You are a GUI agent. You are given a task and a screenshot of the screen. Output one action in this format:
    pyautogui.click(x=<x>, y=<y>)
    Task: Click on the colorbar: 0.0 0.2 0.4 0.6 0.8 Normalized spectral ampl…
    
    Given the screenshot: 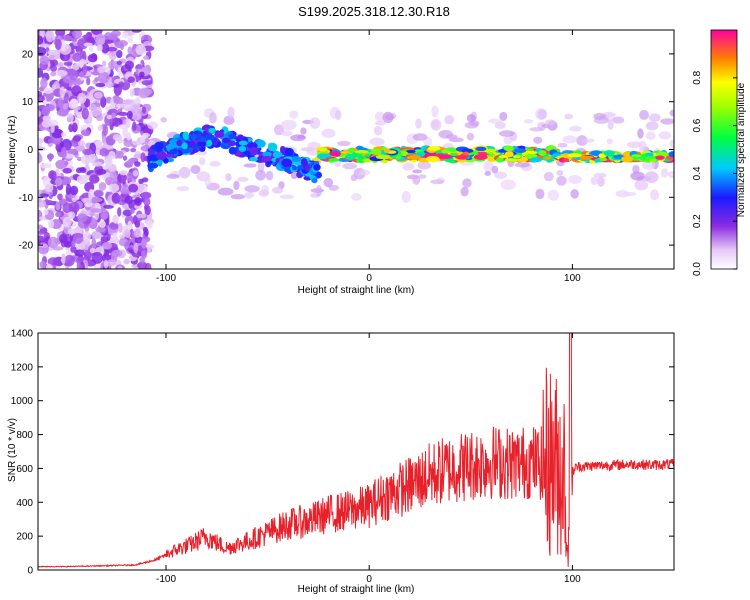 What is the action you would take?
    pyautogui.click(x=719, y=152)
    